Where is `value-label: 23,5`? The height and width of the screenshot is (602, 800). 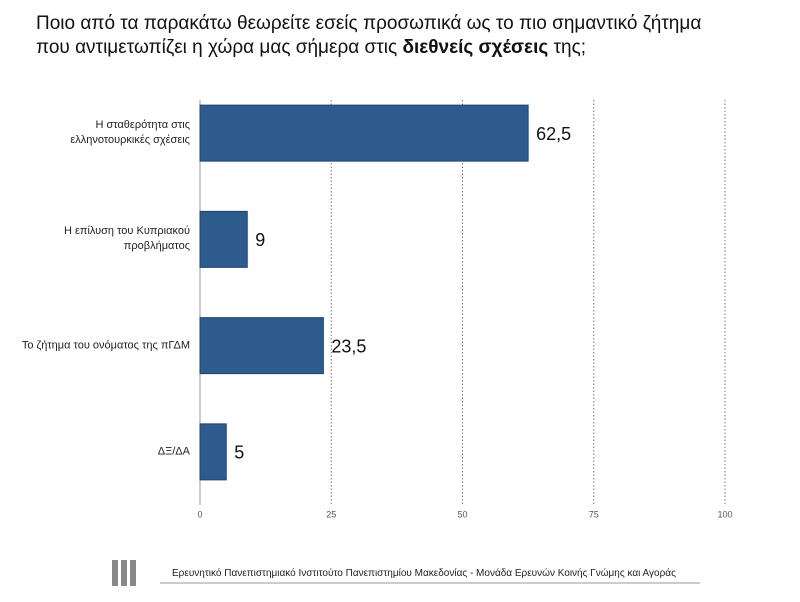
value-label: 23,5 is located at coordinates (348, 346).